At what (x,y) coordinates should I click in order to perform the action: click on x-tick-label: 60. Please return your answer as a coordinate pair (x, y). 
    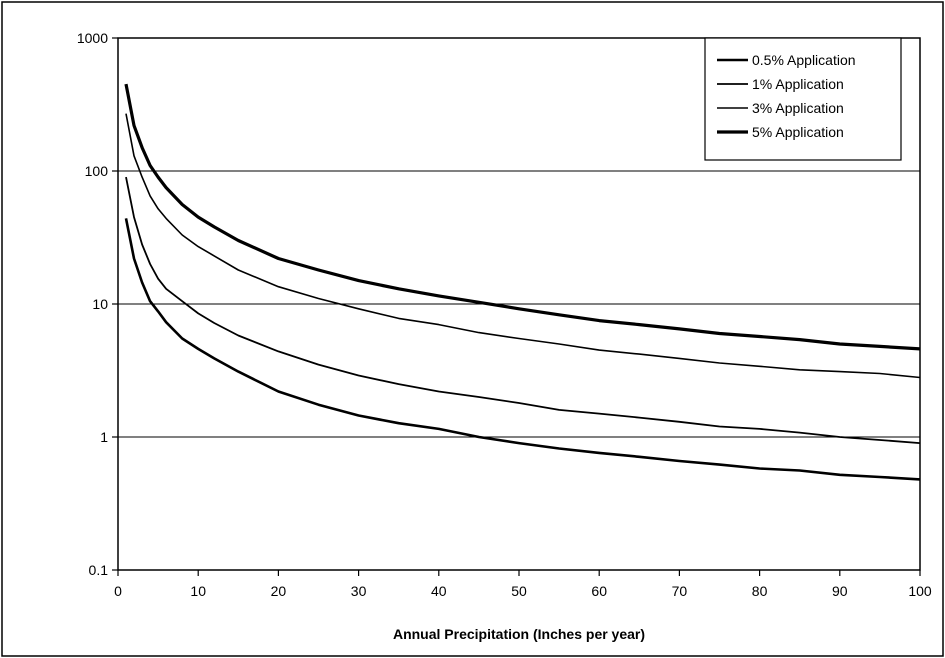
    Looking at the image, I should click on (599, 591).